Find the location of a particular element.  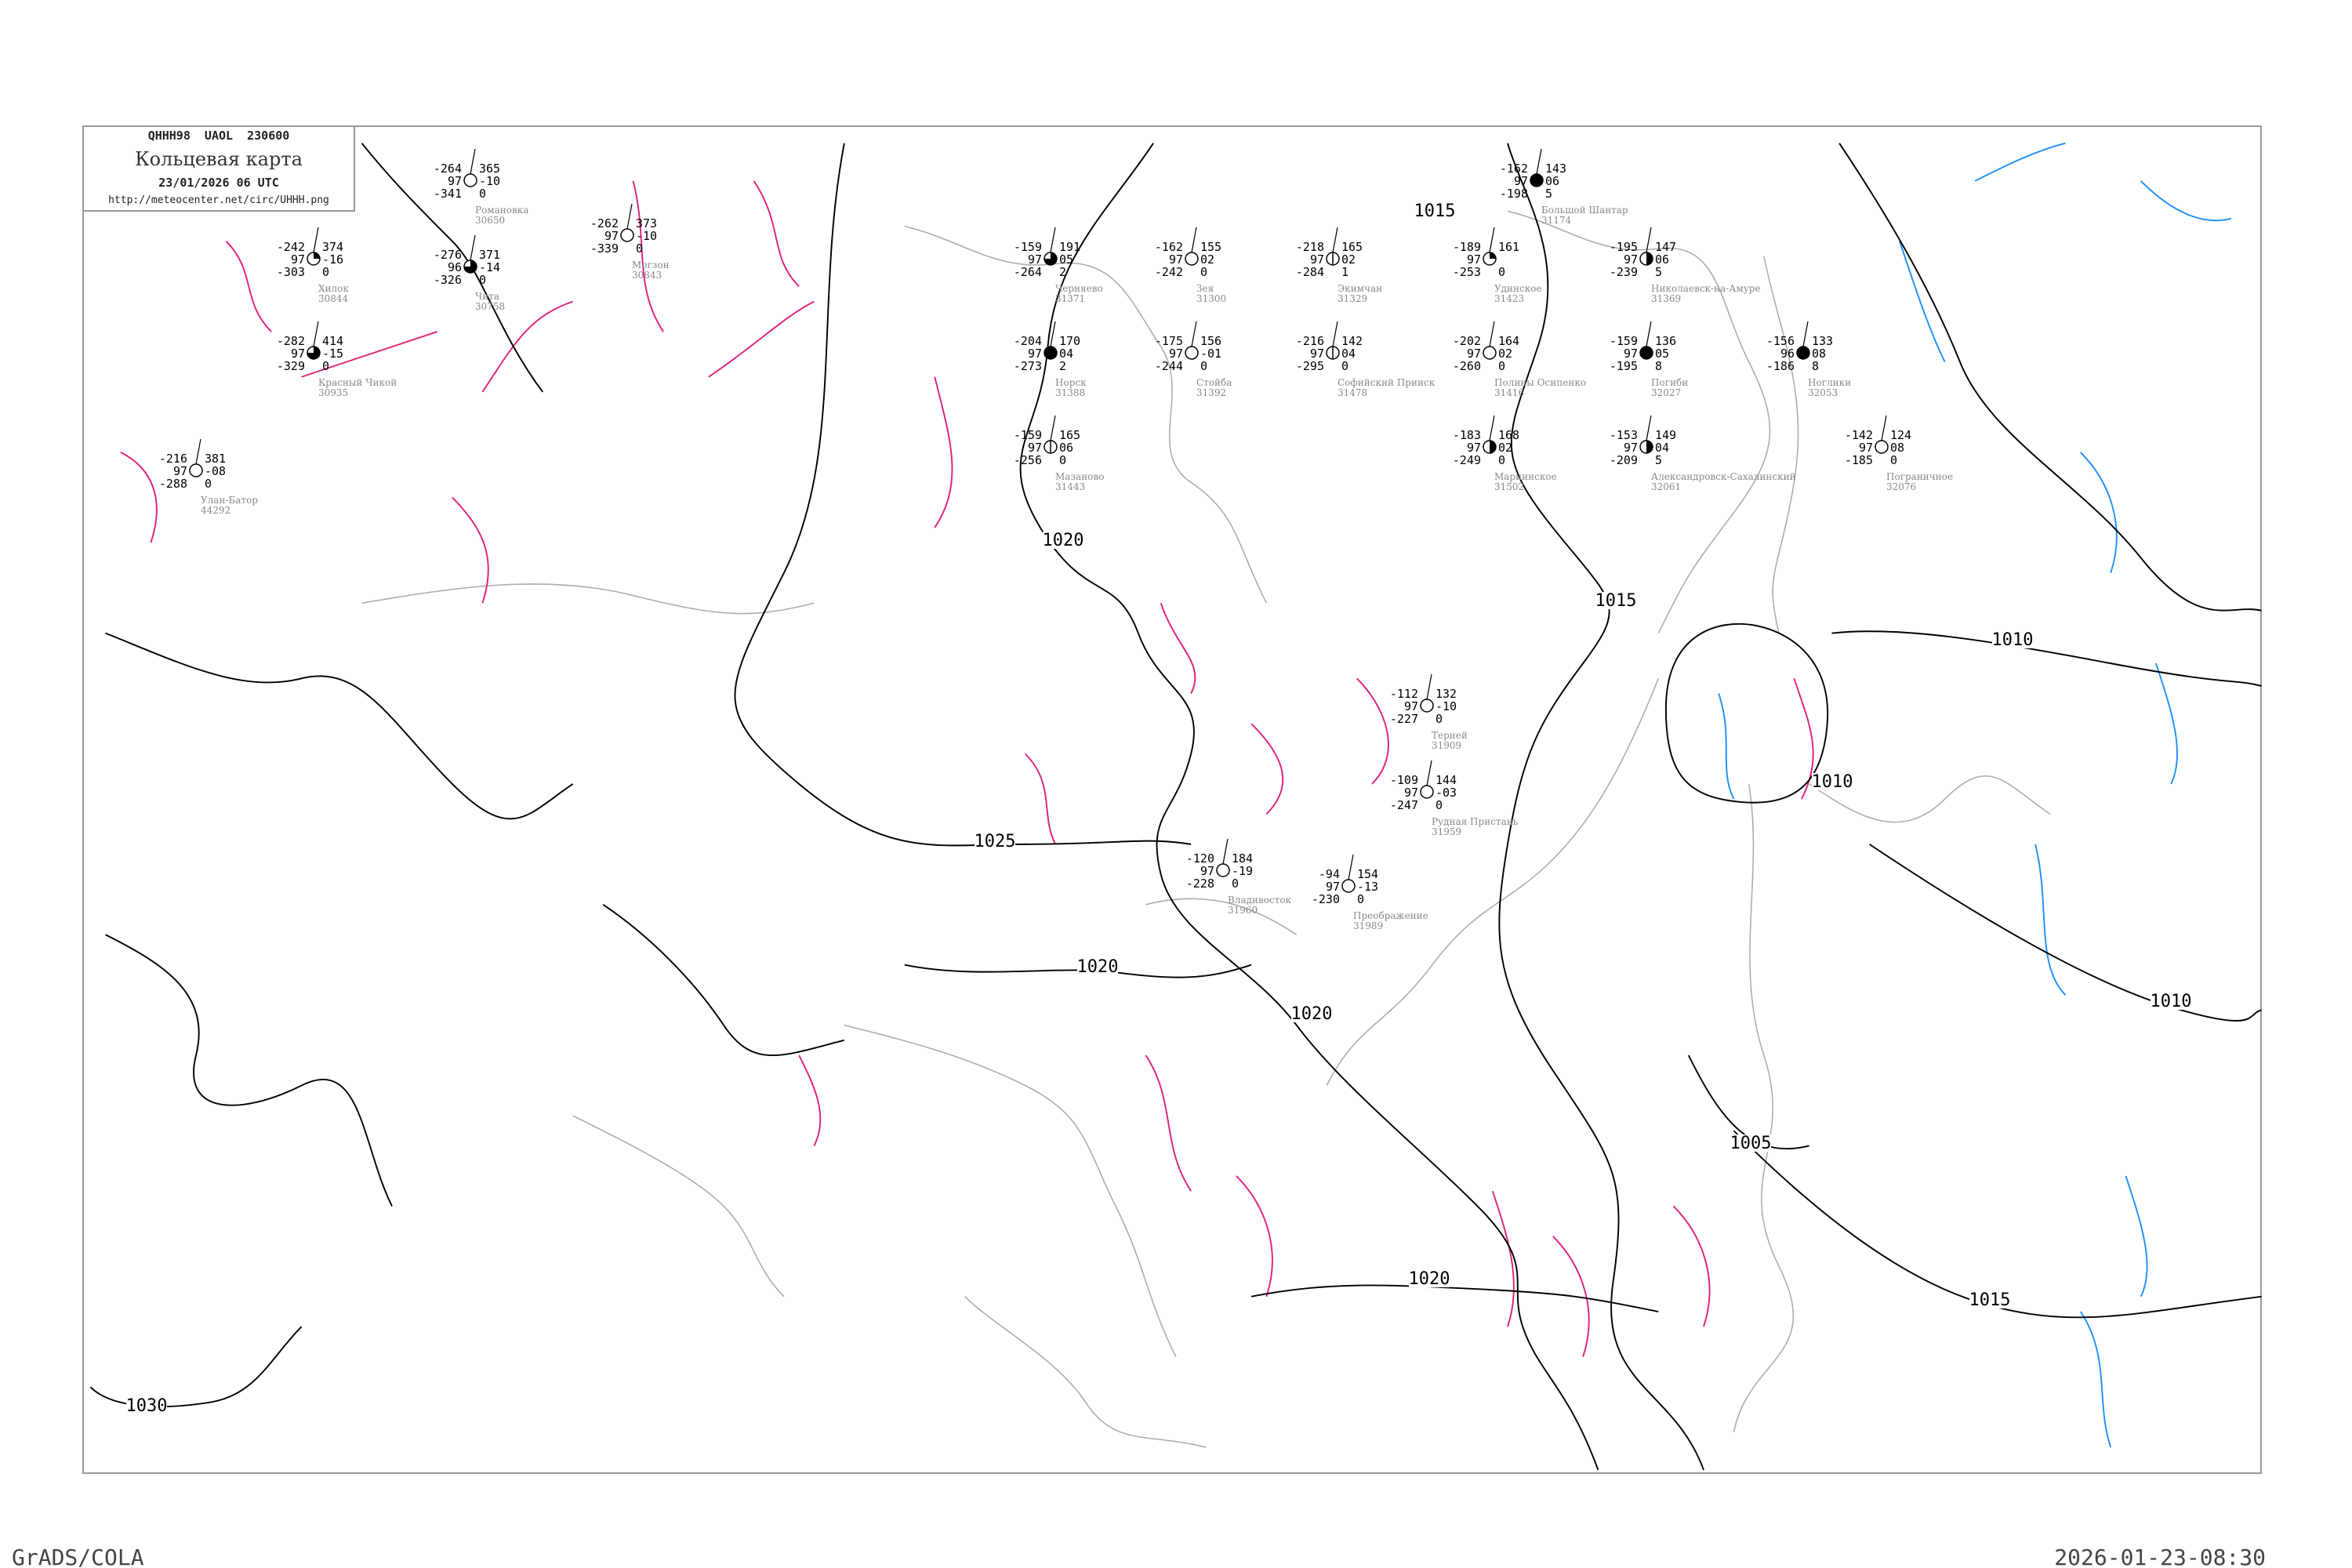

station-id: 31960 is located at coordinates (1243, 910).